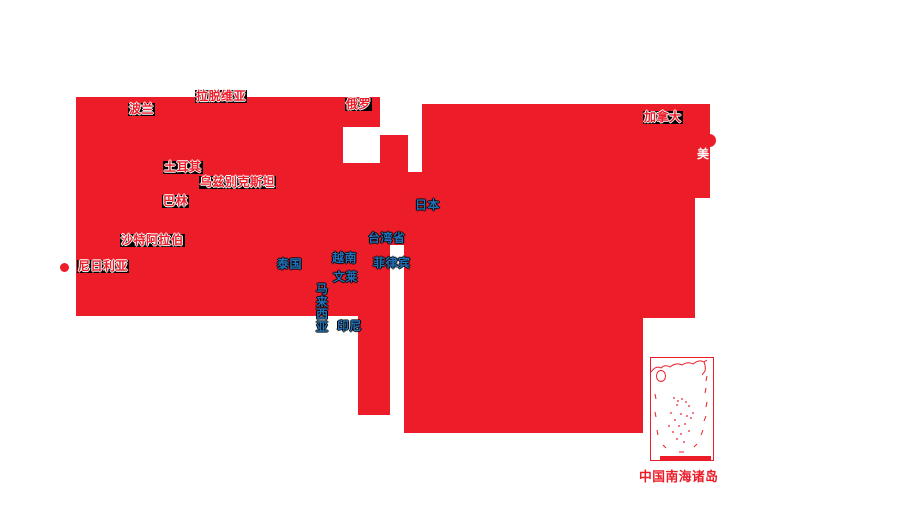 The height and width of the screenshot is (526, 897). What do you see at coordinates (392, 263) in the screenshot?
I see `map-label-philippines: 菲律宾` at bounding box center [392, 263].